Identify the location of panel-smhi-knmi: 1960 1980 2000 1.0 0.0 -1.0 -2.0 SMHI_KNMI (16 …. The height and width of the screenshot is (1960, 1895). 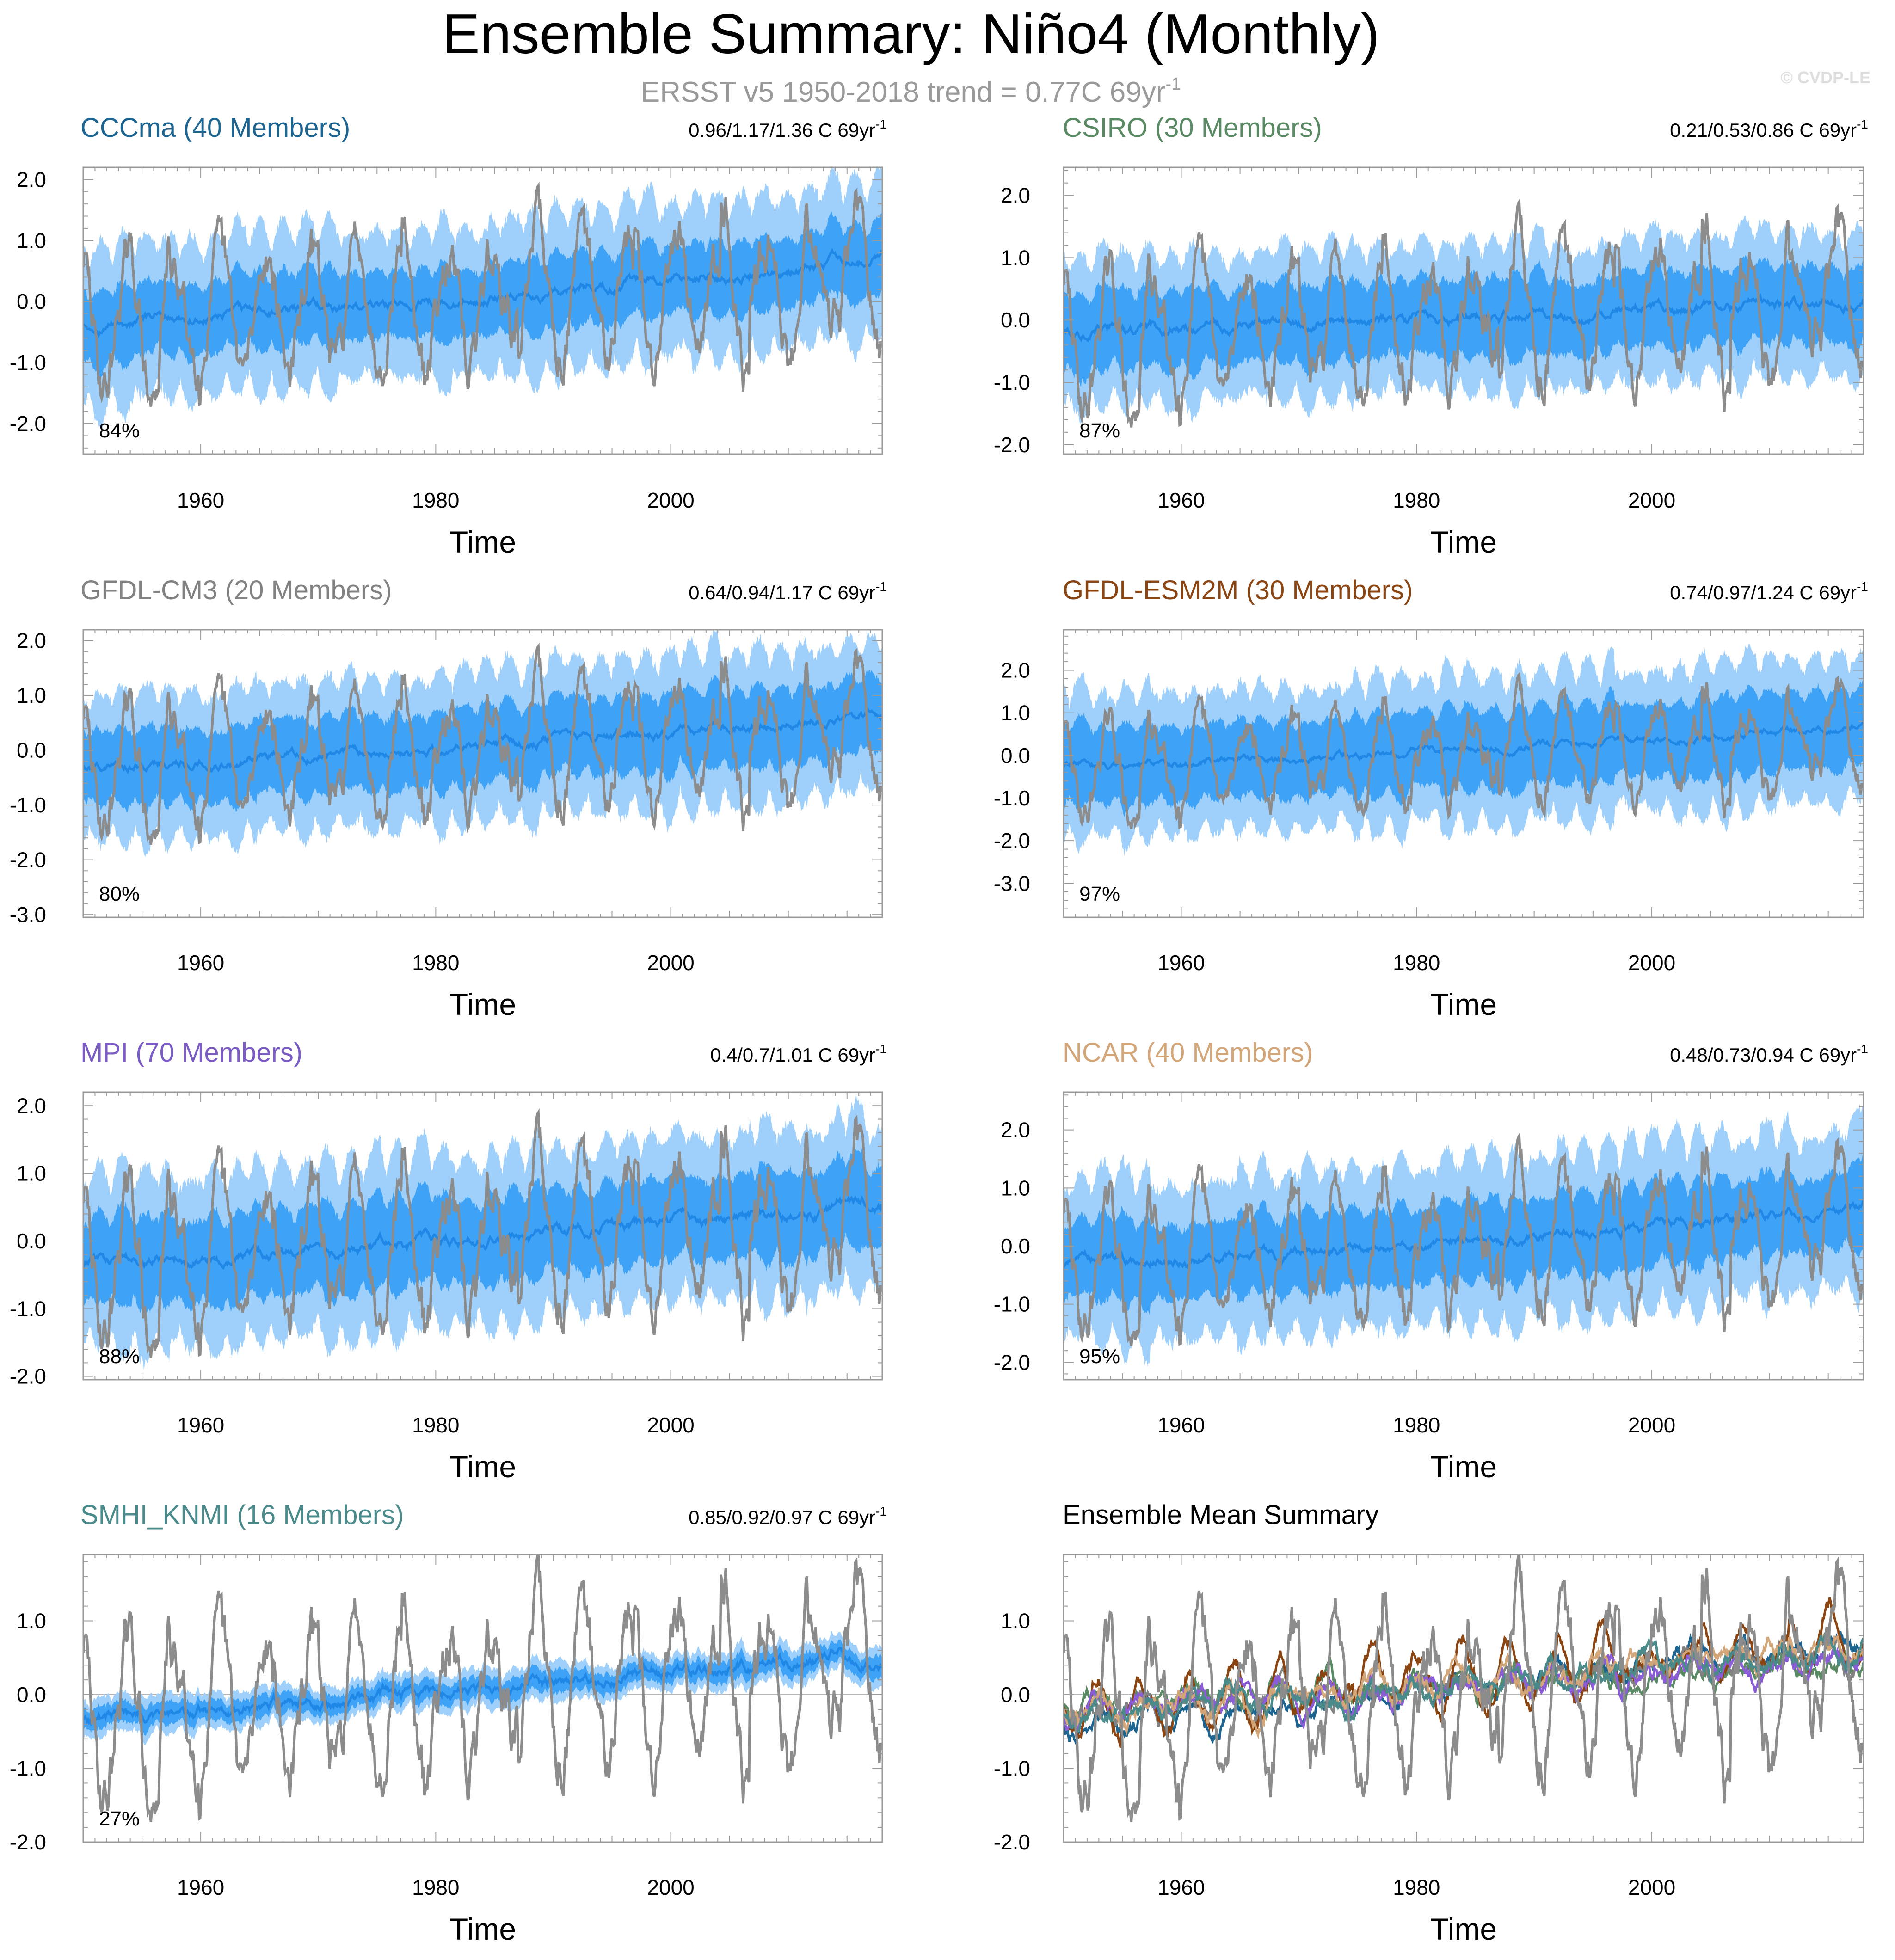
(448, 1723).